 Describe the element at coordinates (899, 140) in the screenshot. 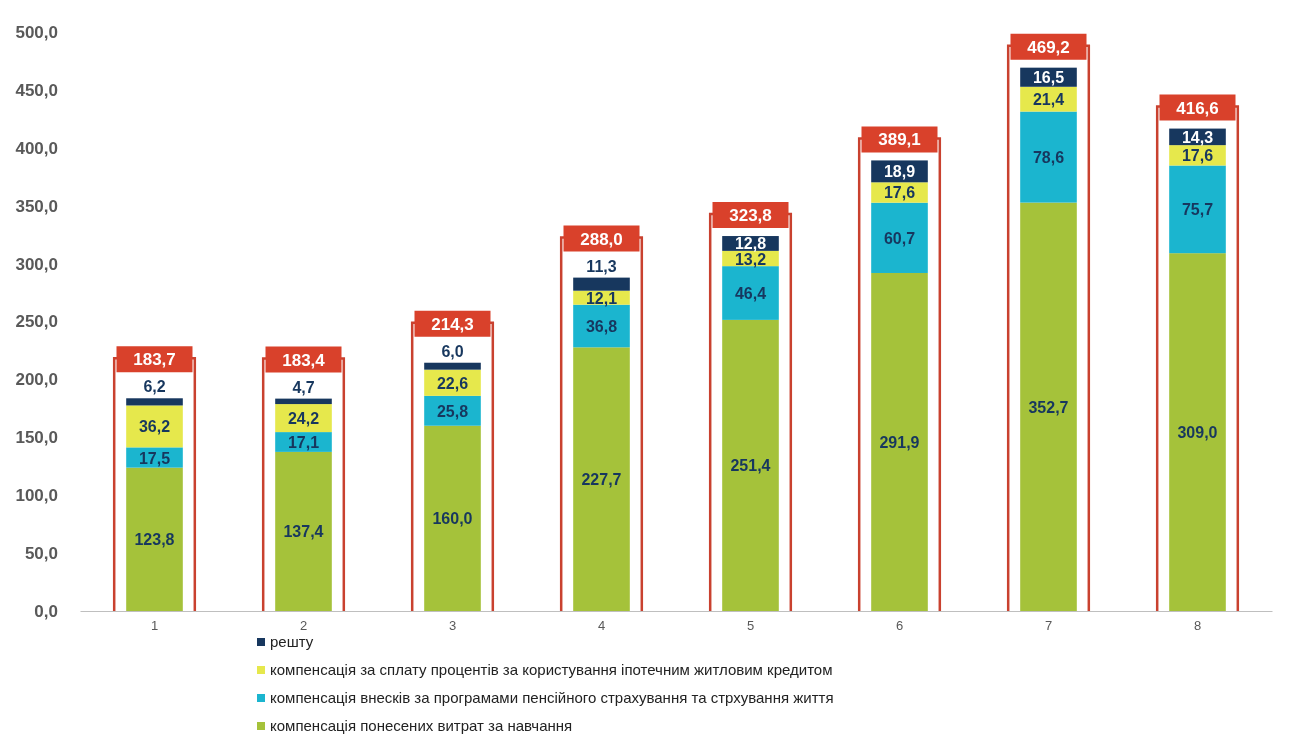

I see `total-label: 389,1` at that location.